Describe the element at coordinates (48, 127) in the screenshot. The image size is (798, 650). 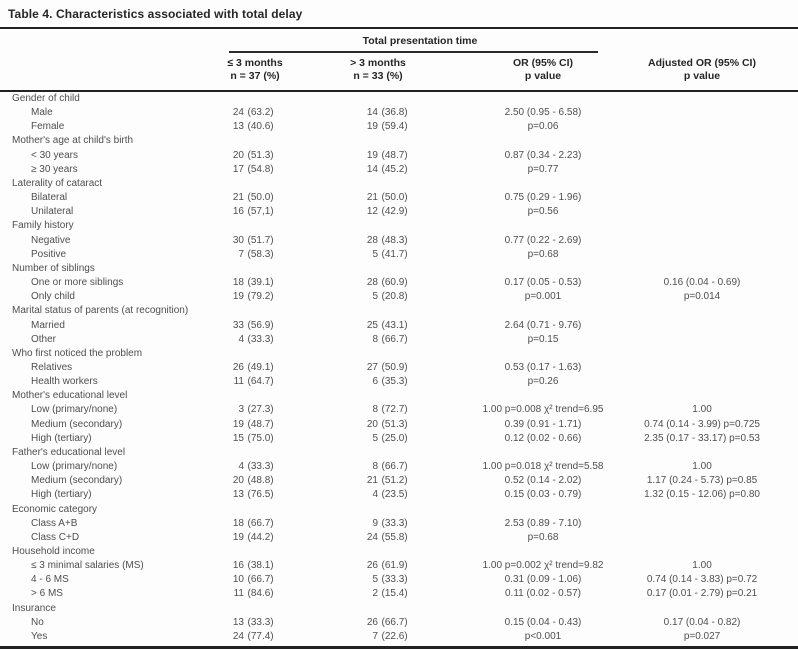
I see `row-label: Female` at that location.